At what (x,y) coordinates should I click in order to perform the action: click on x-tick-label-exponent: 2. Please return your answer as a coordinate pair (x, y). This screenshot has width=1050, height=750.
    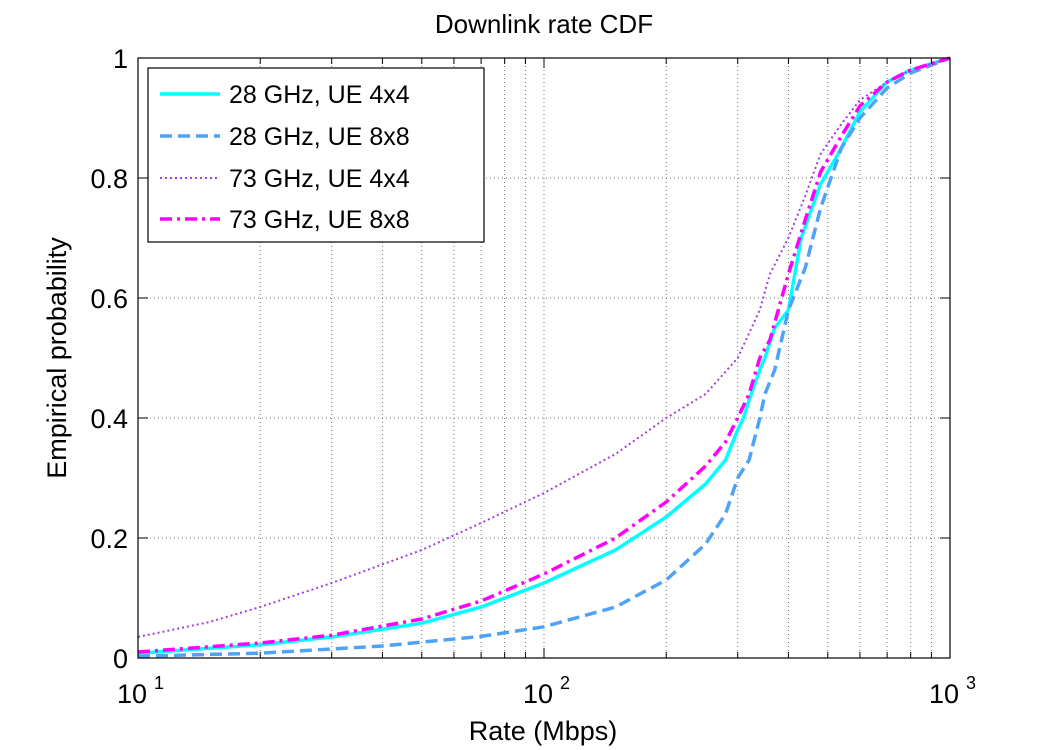
    Looking at the image, I should click on (565, 683).